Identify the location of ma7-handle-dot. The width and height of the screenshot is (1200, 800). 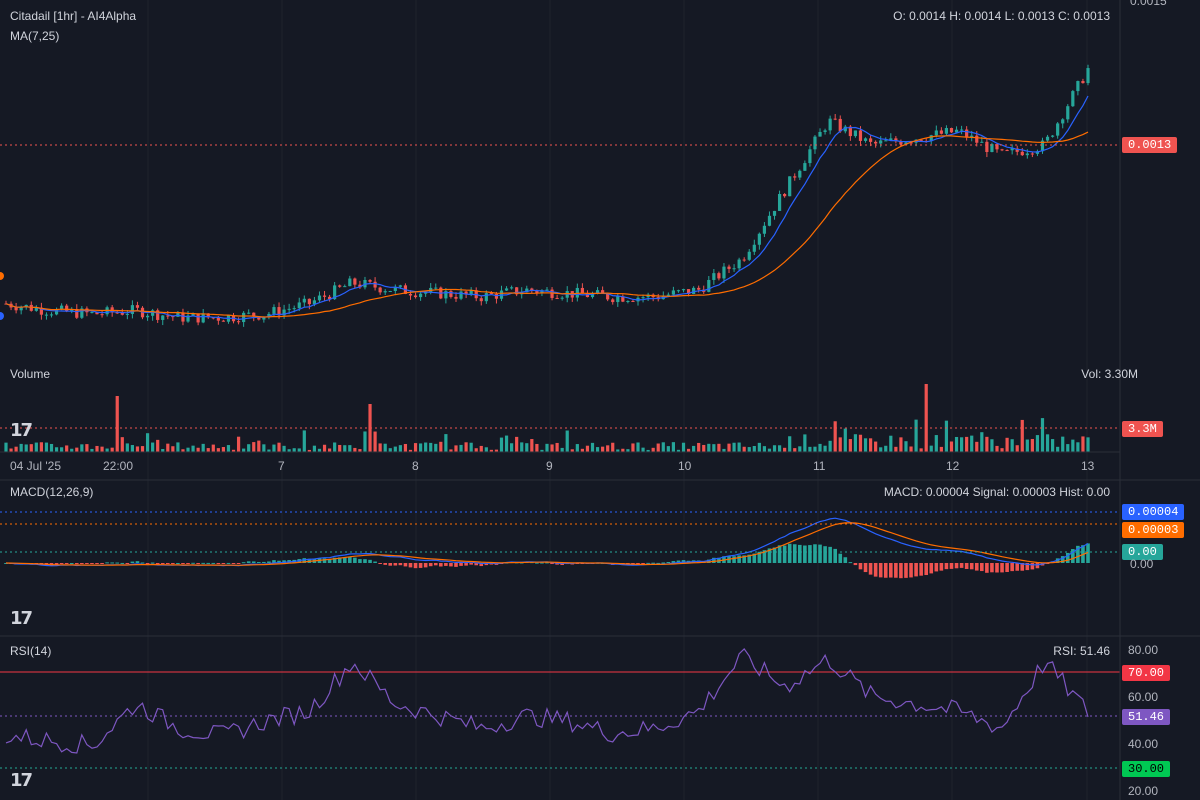
(2, 316).